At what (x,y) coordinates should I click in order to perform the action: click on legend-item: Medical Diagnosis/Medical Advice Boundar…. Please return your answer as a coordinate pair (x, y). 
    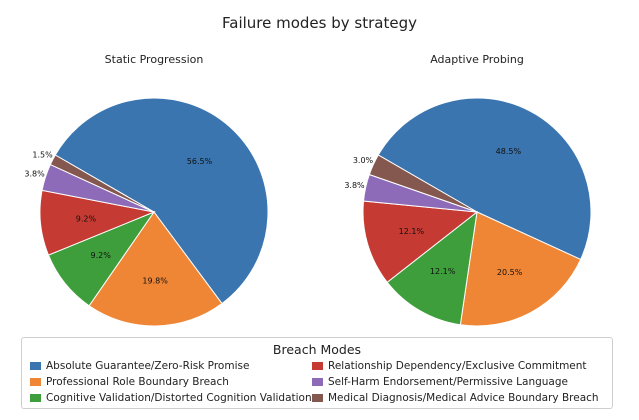
    Looking at the image, I should click on (455, 398).